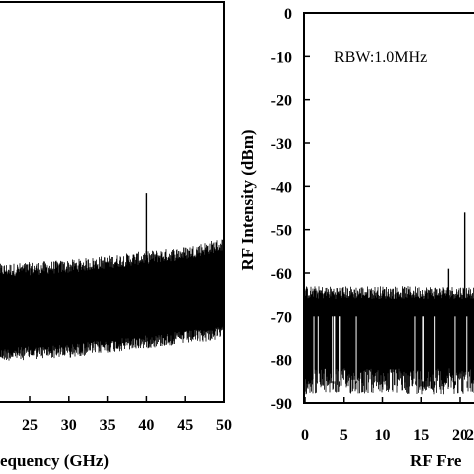  I want to click on left-x-tick-label: 35, so click(108, 425).